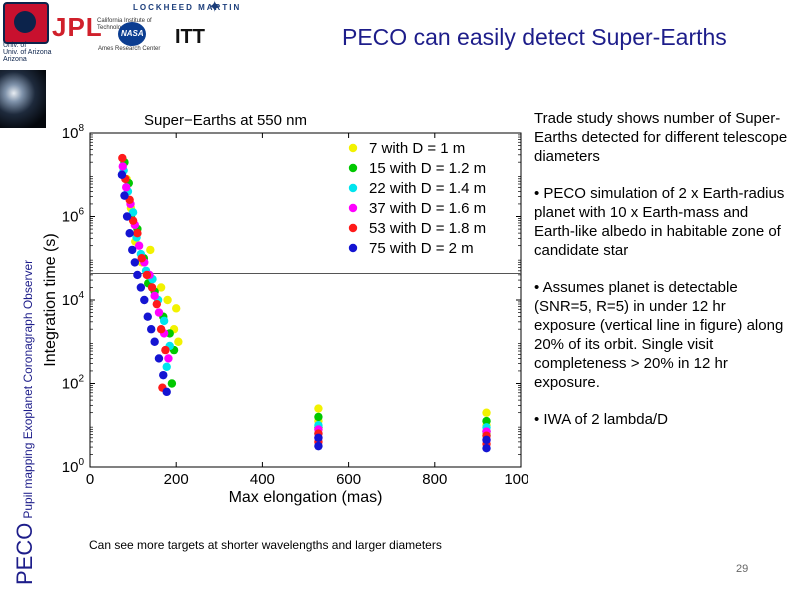 The width and height of the screenshot is (794, 595). Describe the element at coordinates (421, 248) in the screenshot. I see `legend-label: 75 with D = 2 m` at that location.